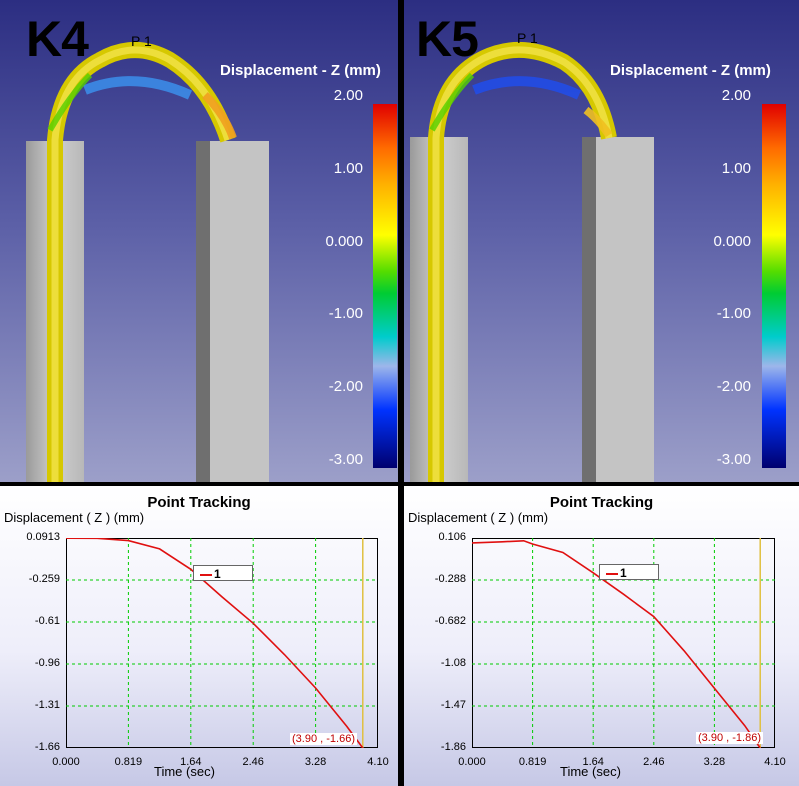  What do you see at coordinates (729, 738) in the screenshot?
I see `cursor-readout: (3.90 , -1.86)` at bounding box center [729, 738].